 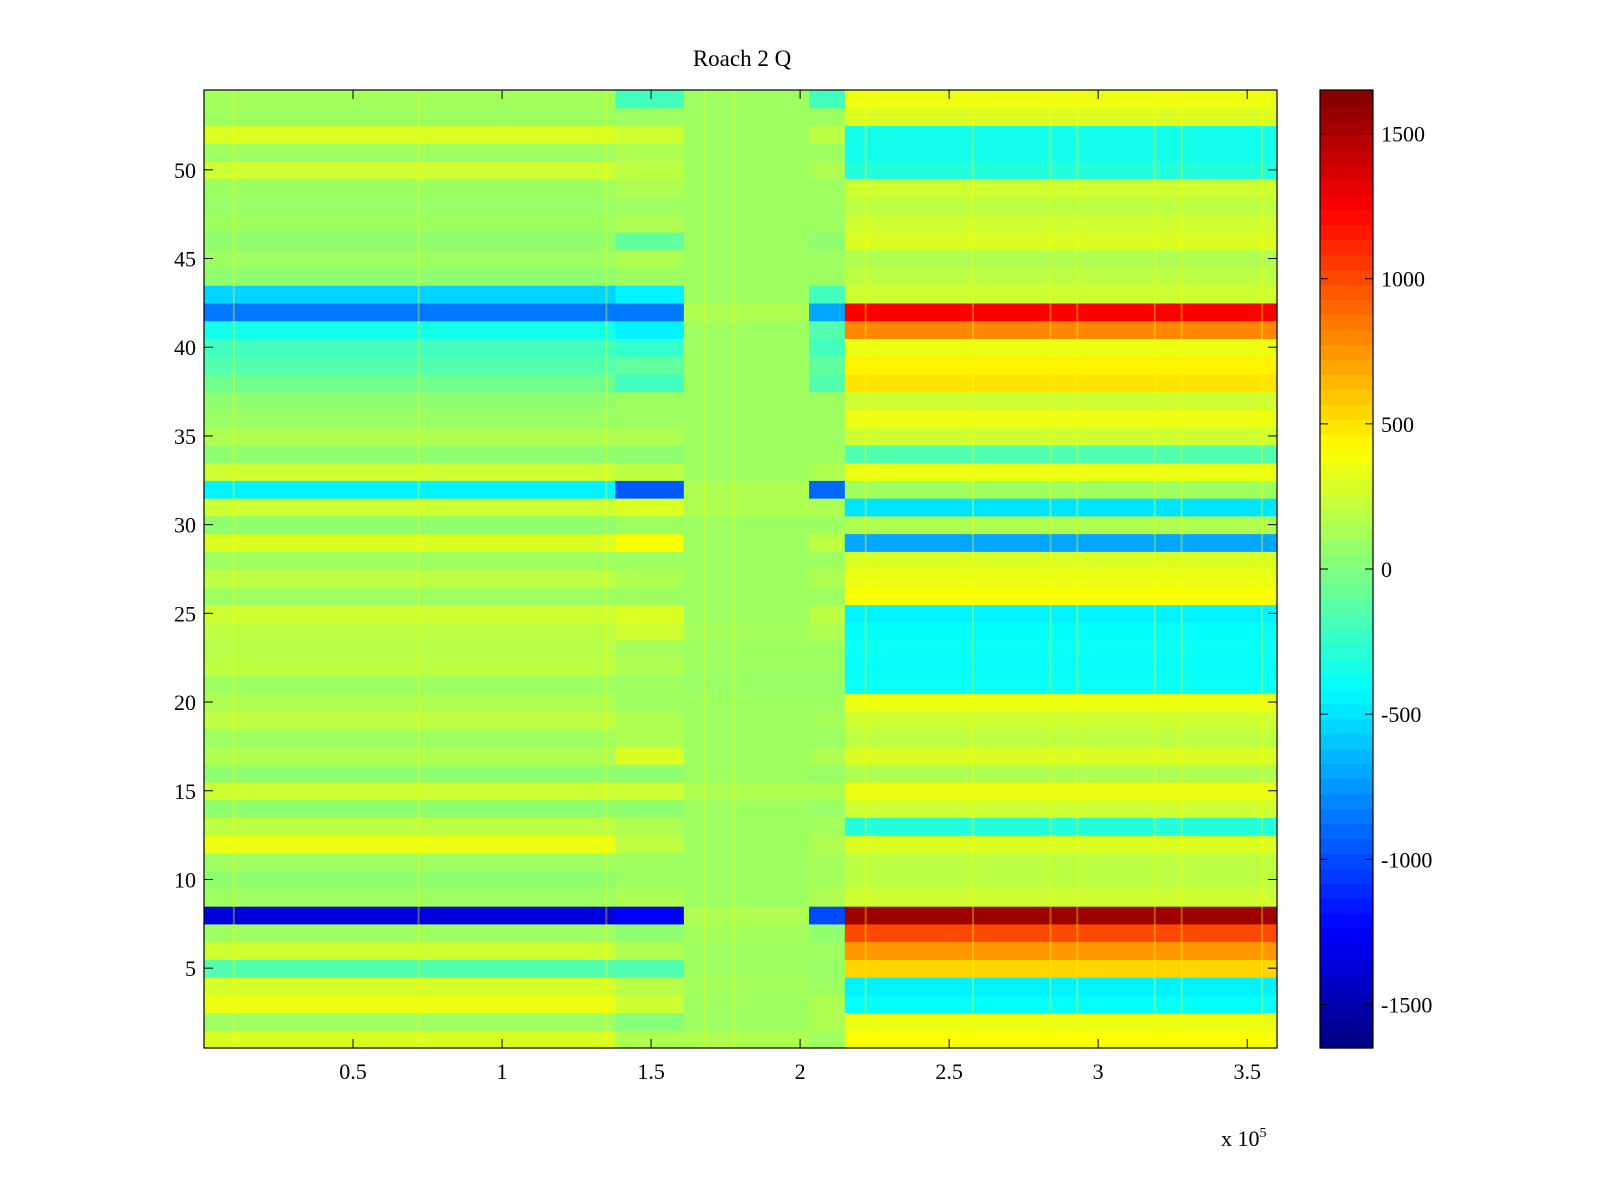 I want to click on x-tick-label: 1, so click(x=502, y=1071).